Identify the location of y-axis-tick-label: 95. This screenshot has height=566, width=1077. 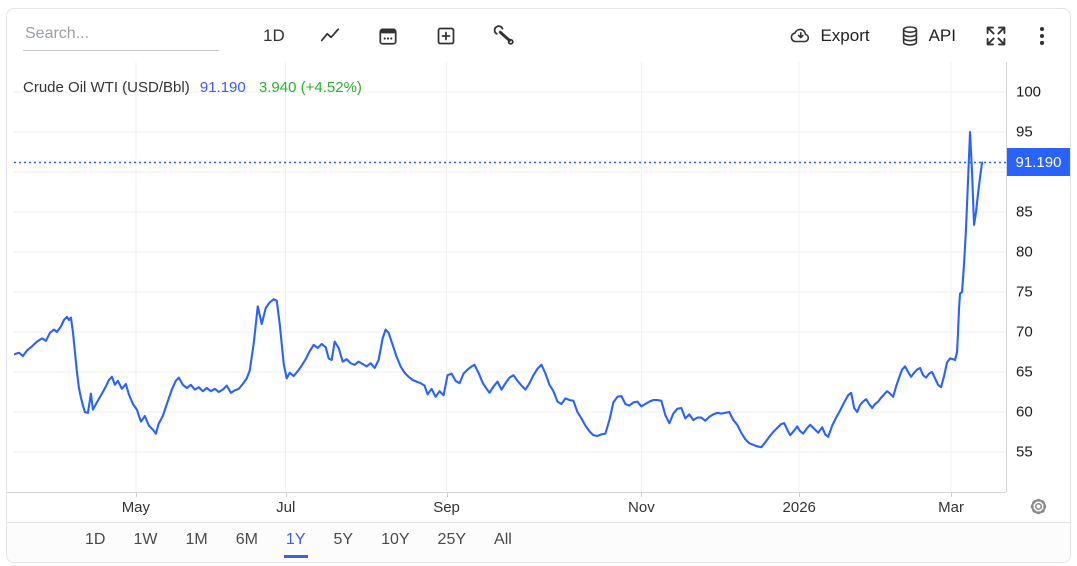
(1024, 132).